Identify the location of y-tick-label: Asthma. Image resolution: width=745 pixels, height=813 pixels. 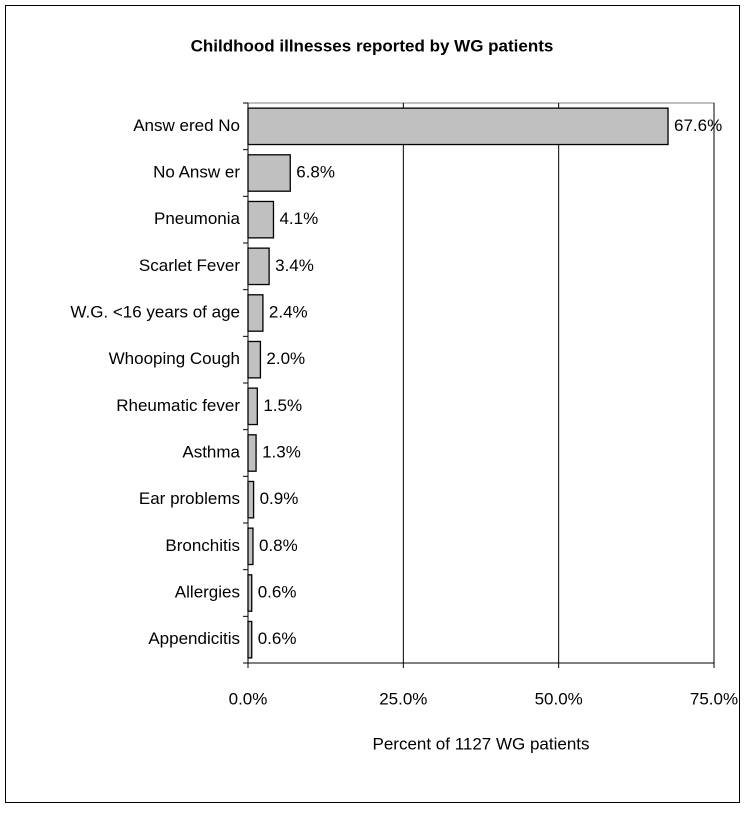
(211, 451).